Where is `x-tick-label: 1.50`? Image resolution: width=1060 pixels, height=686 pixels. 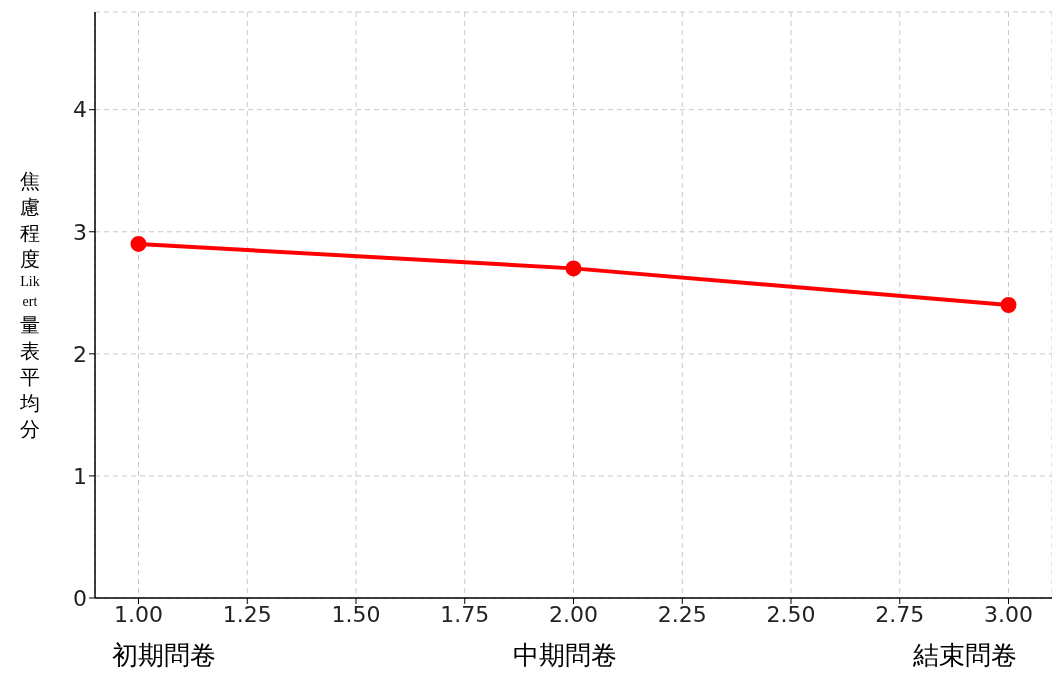 x-tick-label: 1.50 is located at coordinates (356, 614).